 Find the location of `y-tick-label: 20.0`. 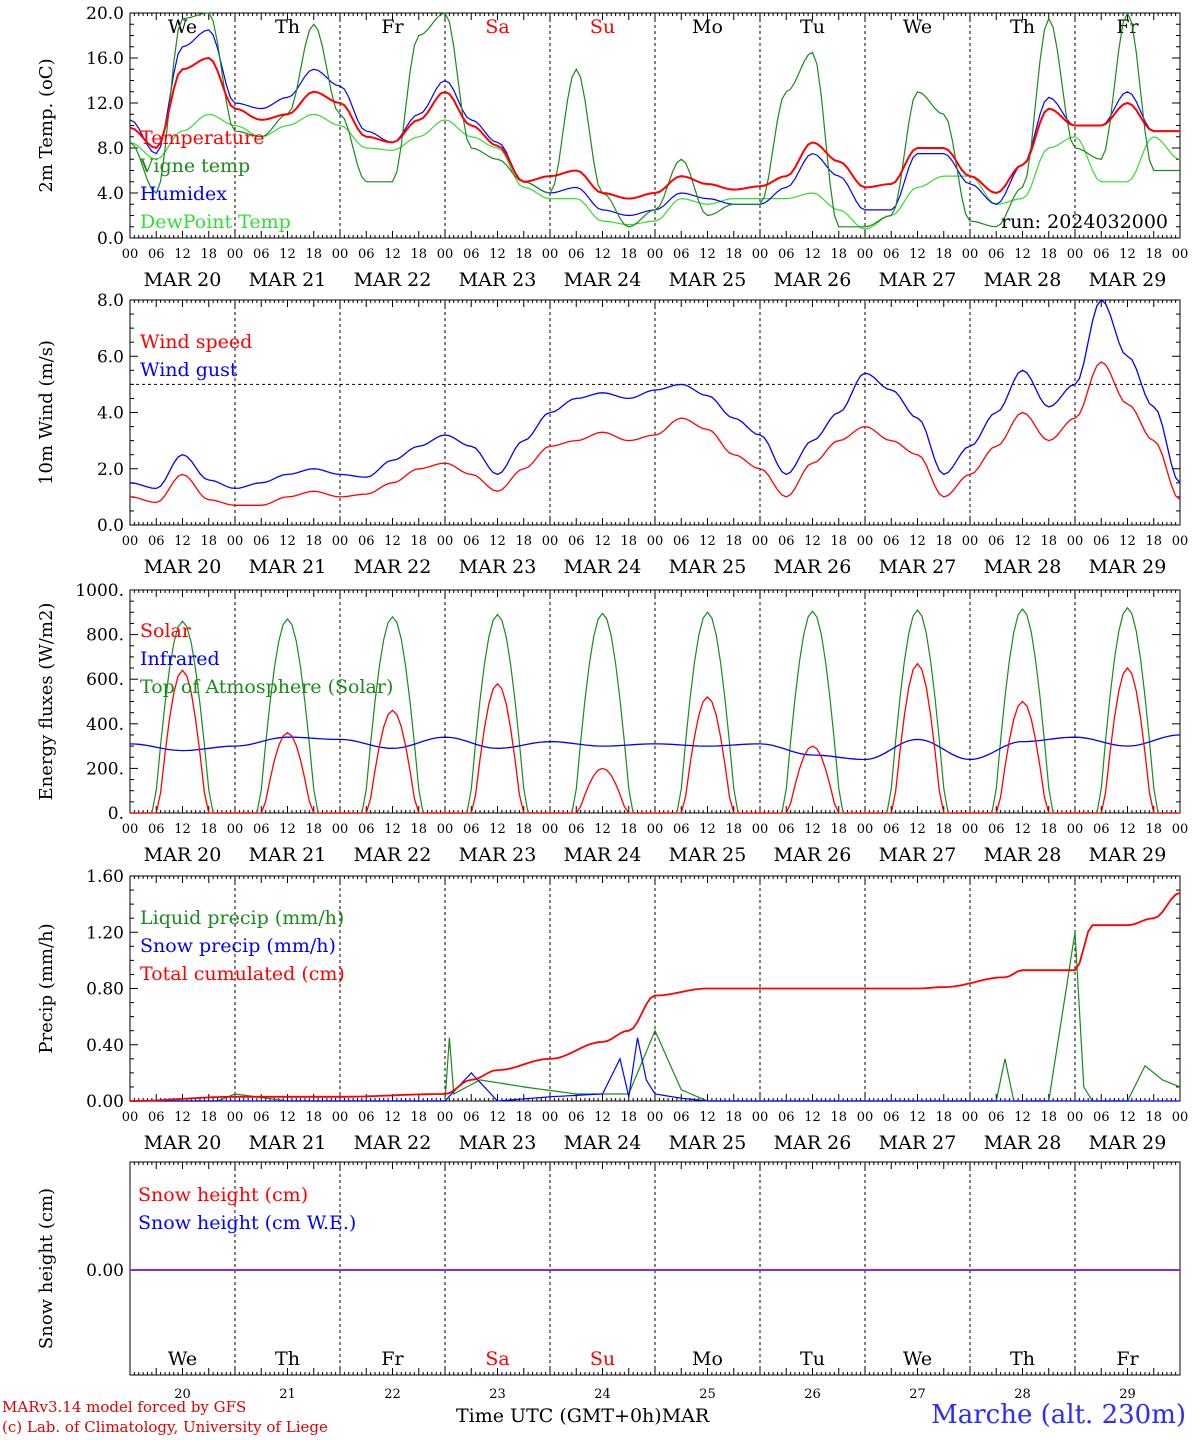

y-tick-label: 20.0 is located at coordinates (105, 14).